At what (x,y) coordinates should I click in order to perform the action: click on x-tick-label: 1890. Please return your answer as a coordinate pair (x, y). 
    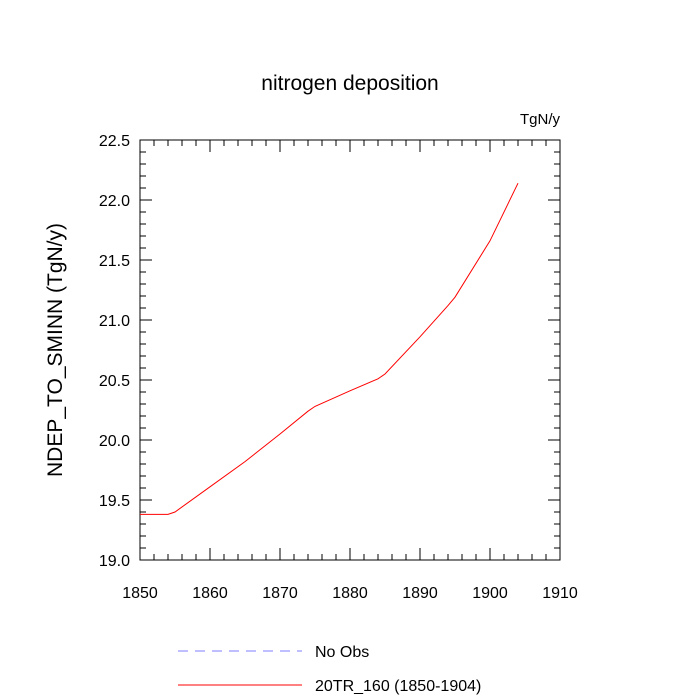
    Looking at the image, I should click on (420, 593).